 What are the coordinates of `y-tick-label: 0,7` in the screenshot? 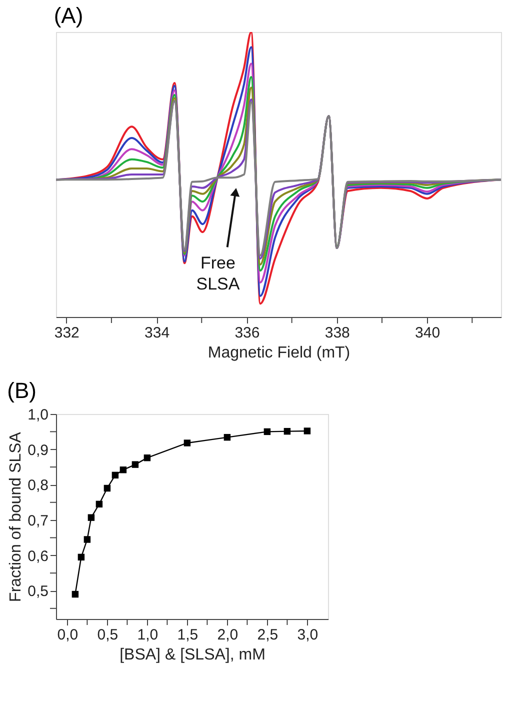 It's located at (38, 521).